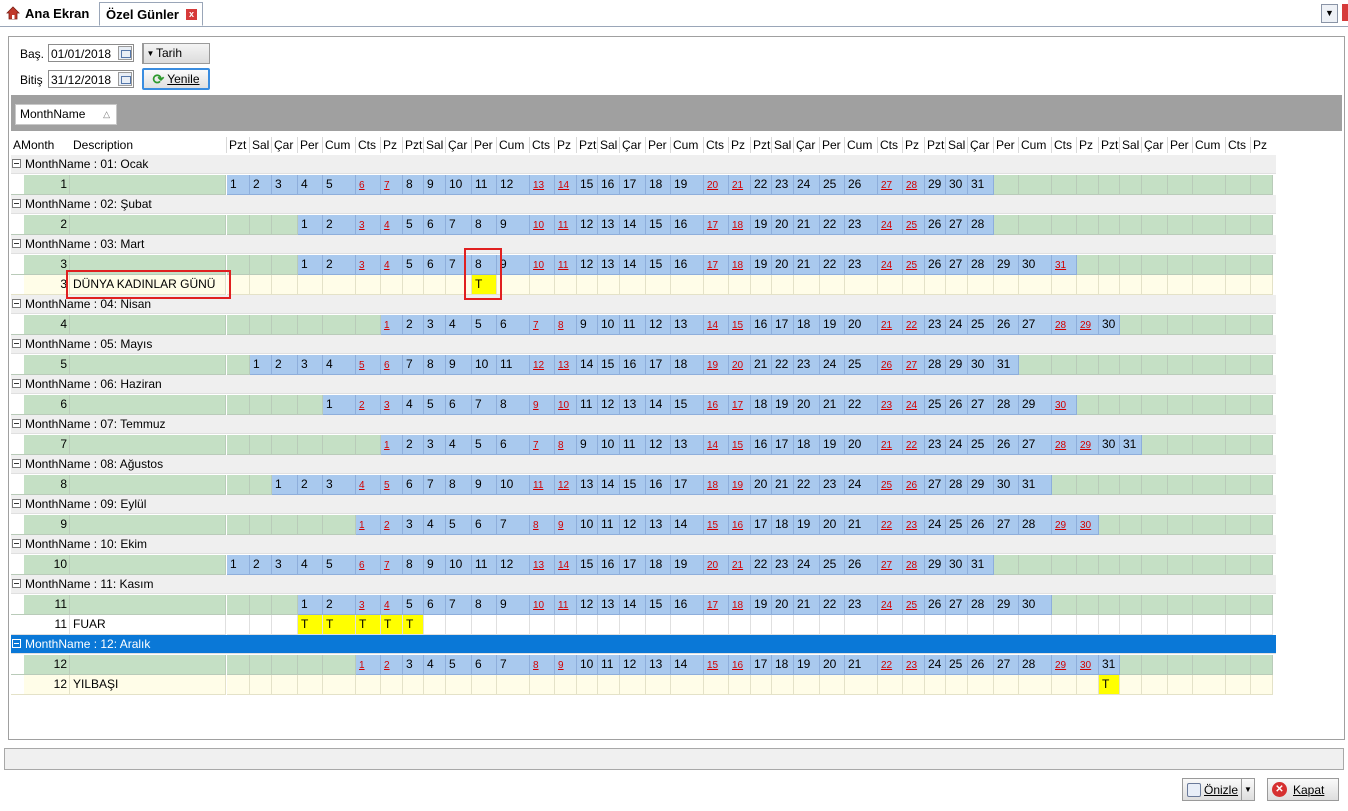 This screenshot has height=811, width=1348. Describe the element at coordinates (643, 584) in the screenshot. I see `group-row: MonthName : 11: Kasım` at that location.